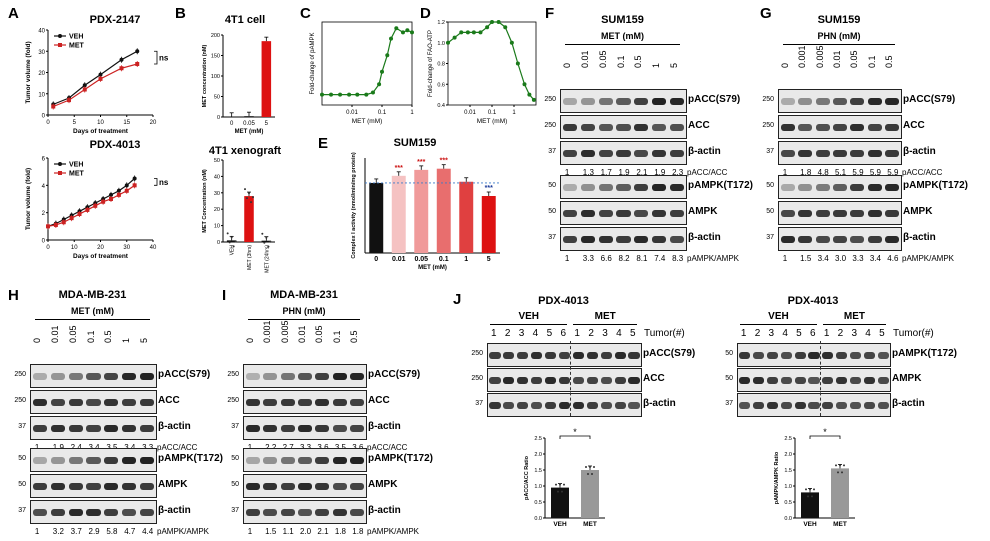  What do you see at coordinates (907, 378) in the screenshot?
I see `row-label: AMPK` at bounding box center [907, 378].